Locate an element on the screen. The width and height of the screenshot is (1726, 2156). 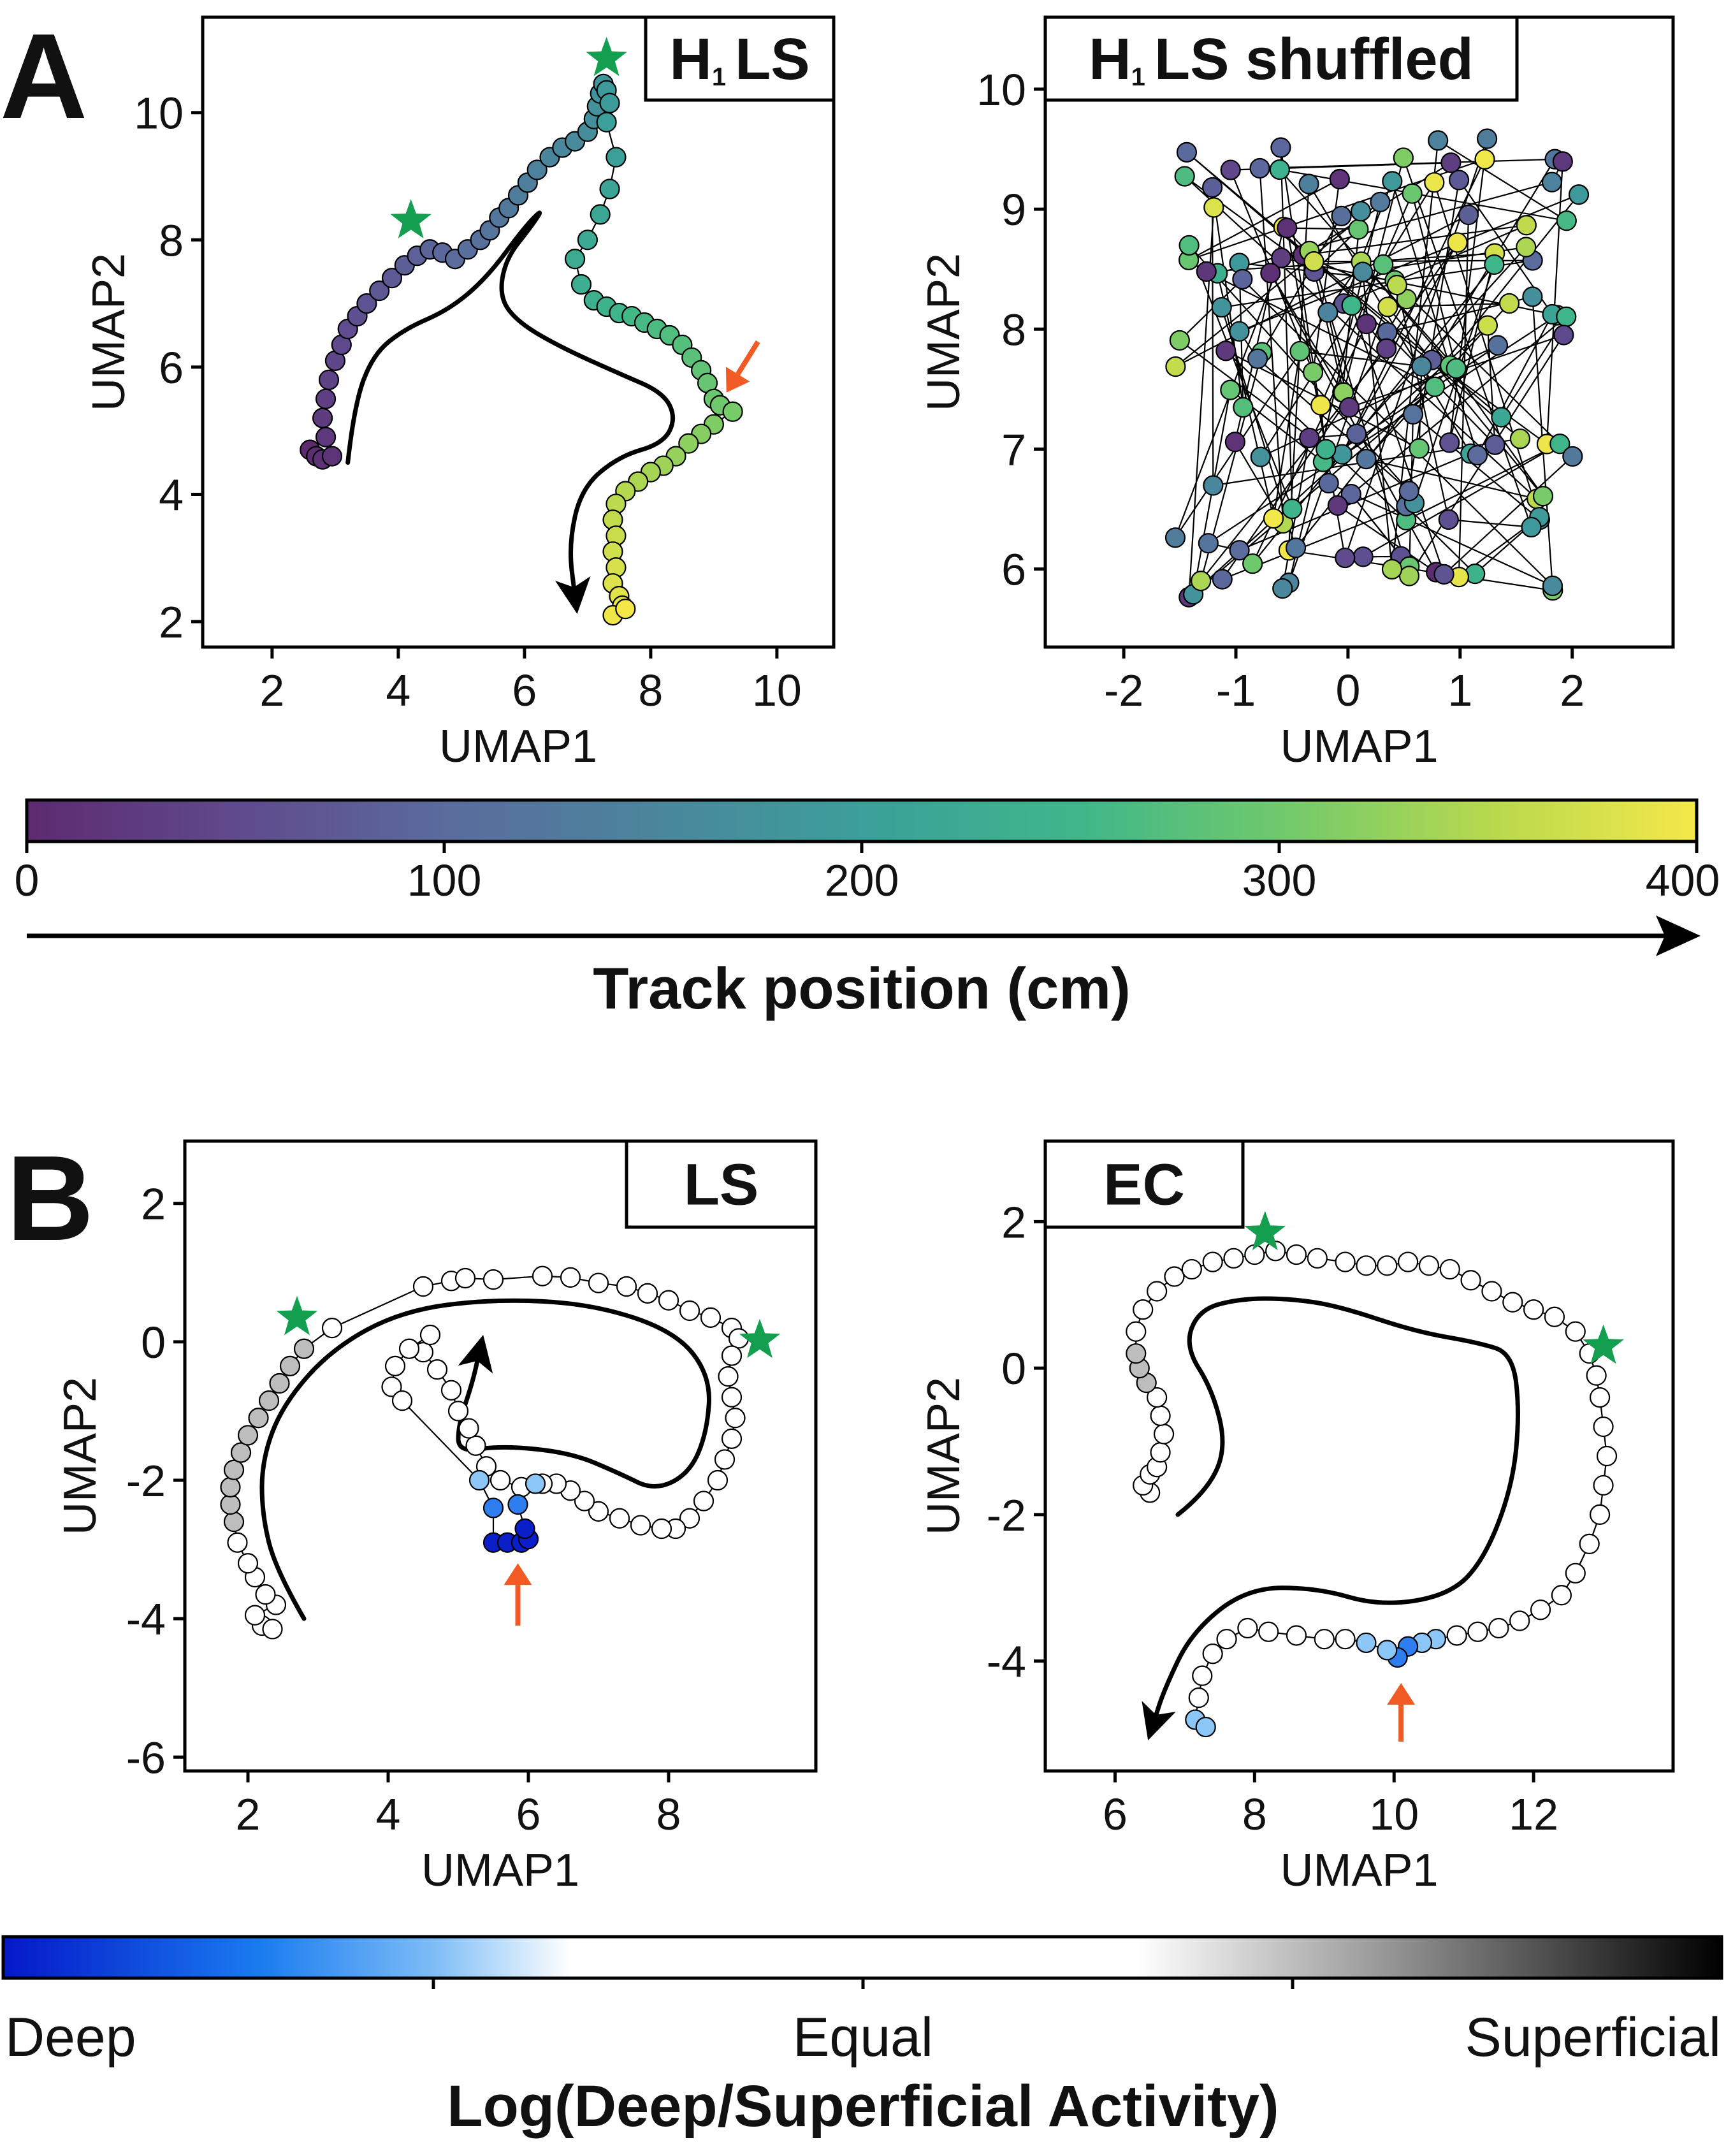
ratio-colorbar-tick-label: Equal is located at coordinates (863, 2038).